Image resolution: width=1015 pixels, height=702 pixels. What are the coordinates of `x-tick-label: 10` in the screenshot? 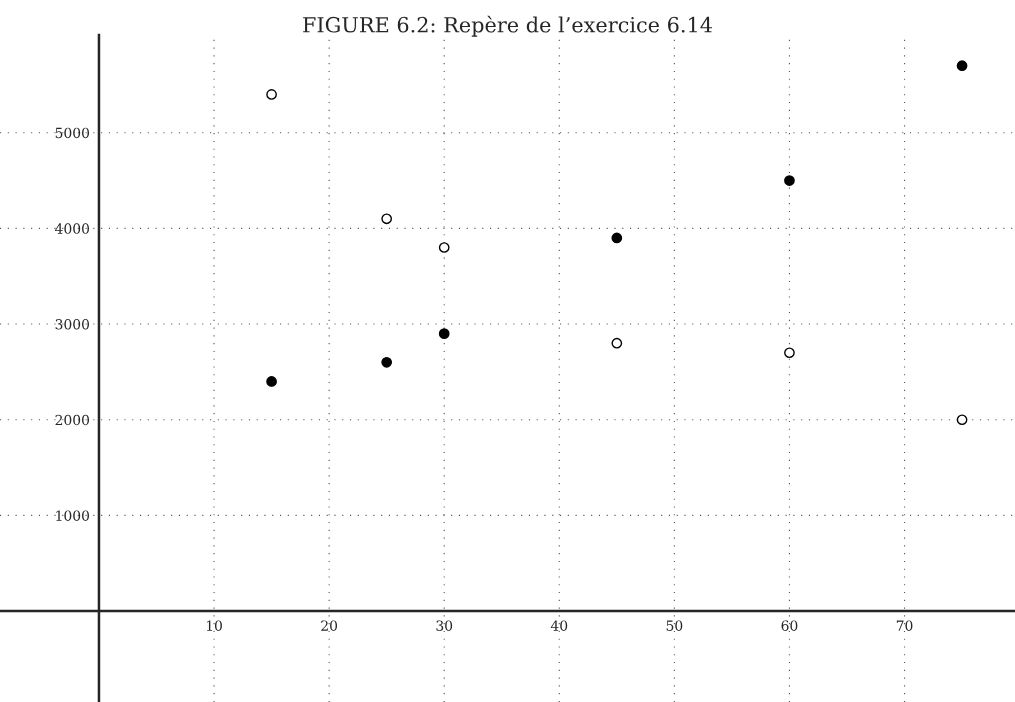 It's located at (214, 625).